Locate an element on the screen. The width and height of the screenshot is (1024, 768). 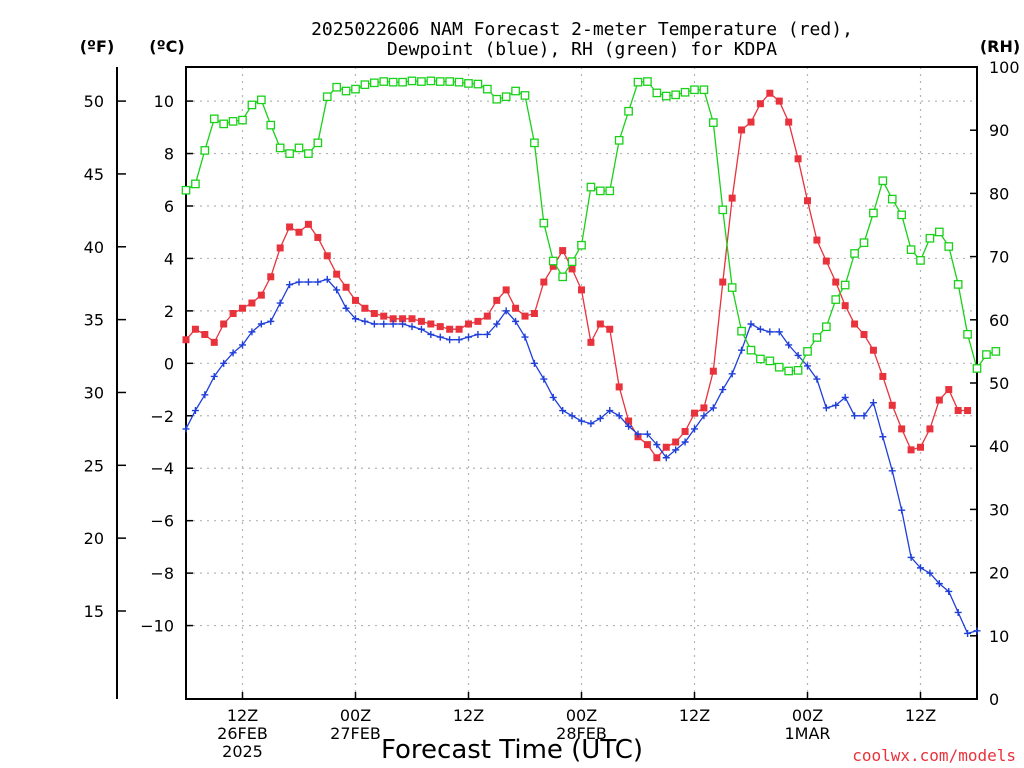
fahrenheit-tick-label: 35 is located at coordinates (94, 320).